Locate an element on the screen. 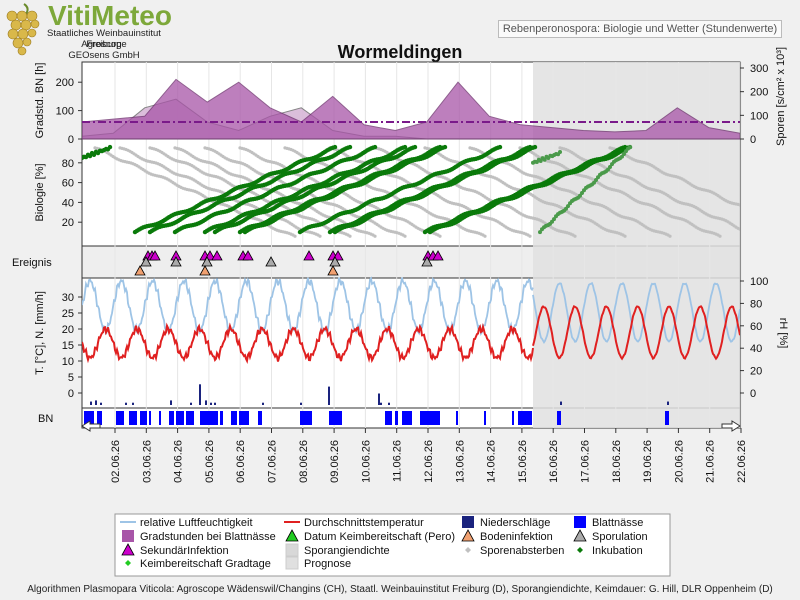 This screenshot has height=600, width=800. y-axis-label: Sporen [s/cm² x 10³] is located at coordinates (781, 96).